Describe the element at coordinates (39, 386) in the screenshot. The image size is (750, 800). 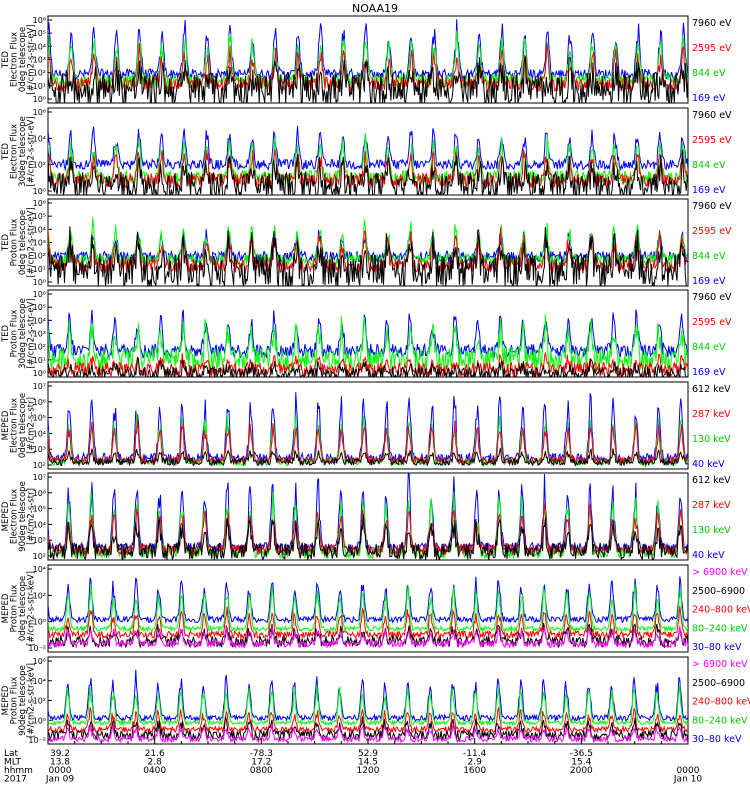
I see `y-tick-label: 10⁷` at that location.